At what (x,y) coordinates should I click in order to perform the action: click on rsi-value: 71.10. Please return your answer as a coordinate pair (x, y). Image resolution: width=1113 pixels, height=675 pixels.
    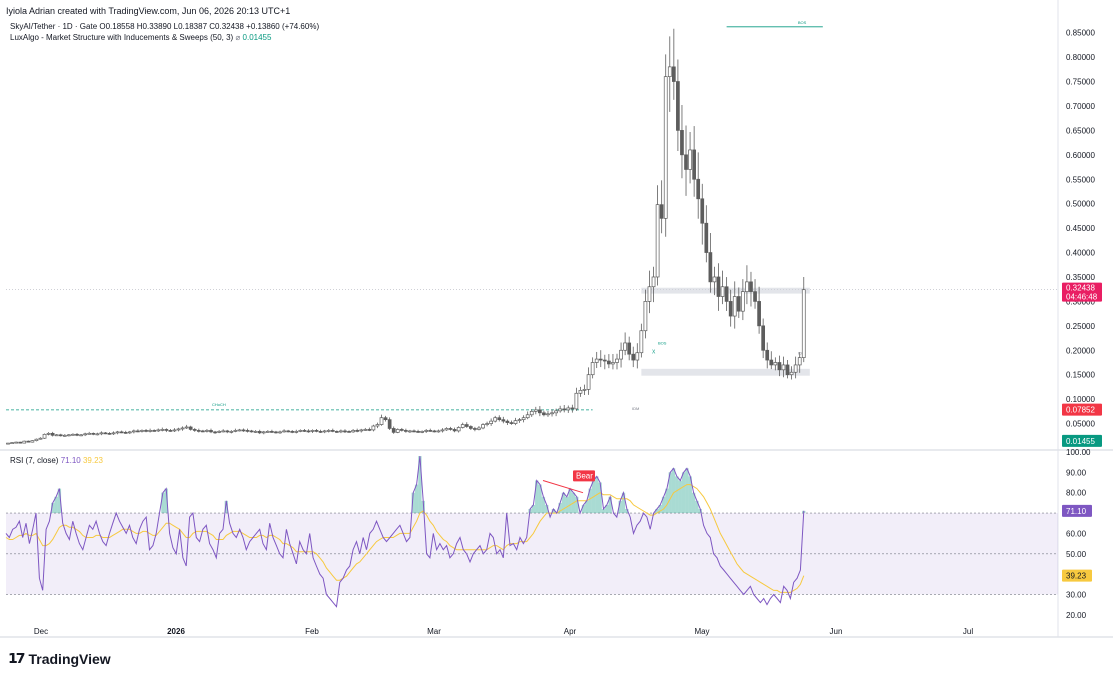
    Looking at the image, I should click on (70, 460).